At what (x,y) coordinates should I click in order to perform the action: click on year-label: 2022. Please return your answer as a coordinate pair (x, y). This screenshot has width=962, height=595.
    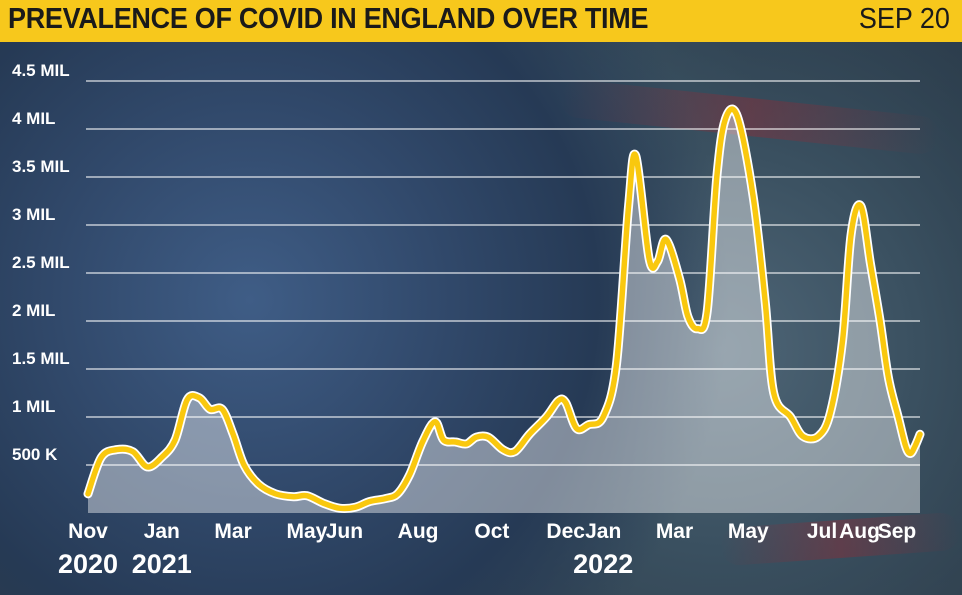
    Looking at the image, I should click on (603, 564).